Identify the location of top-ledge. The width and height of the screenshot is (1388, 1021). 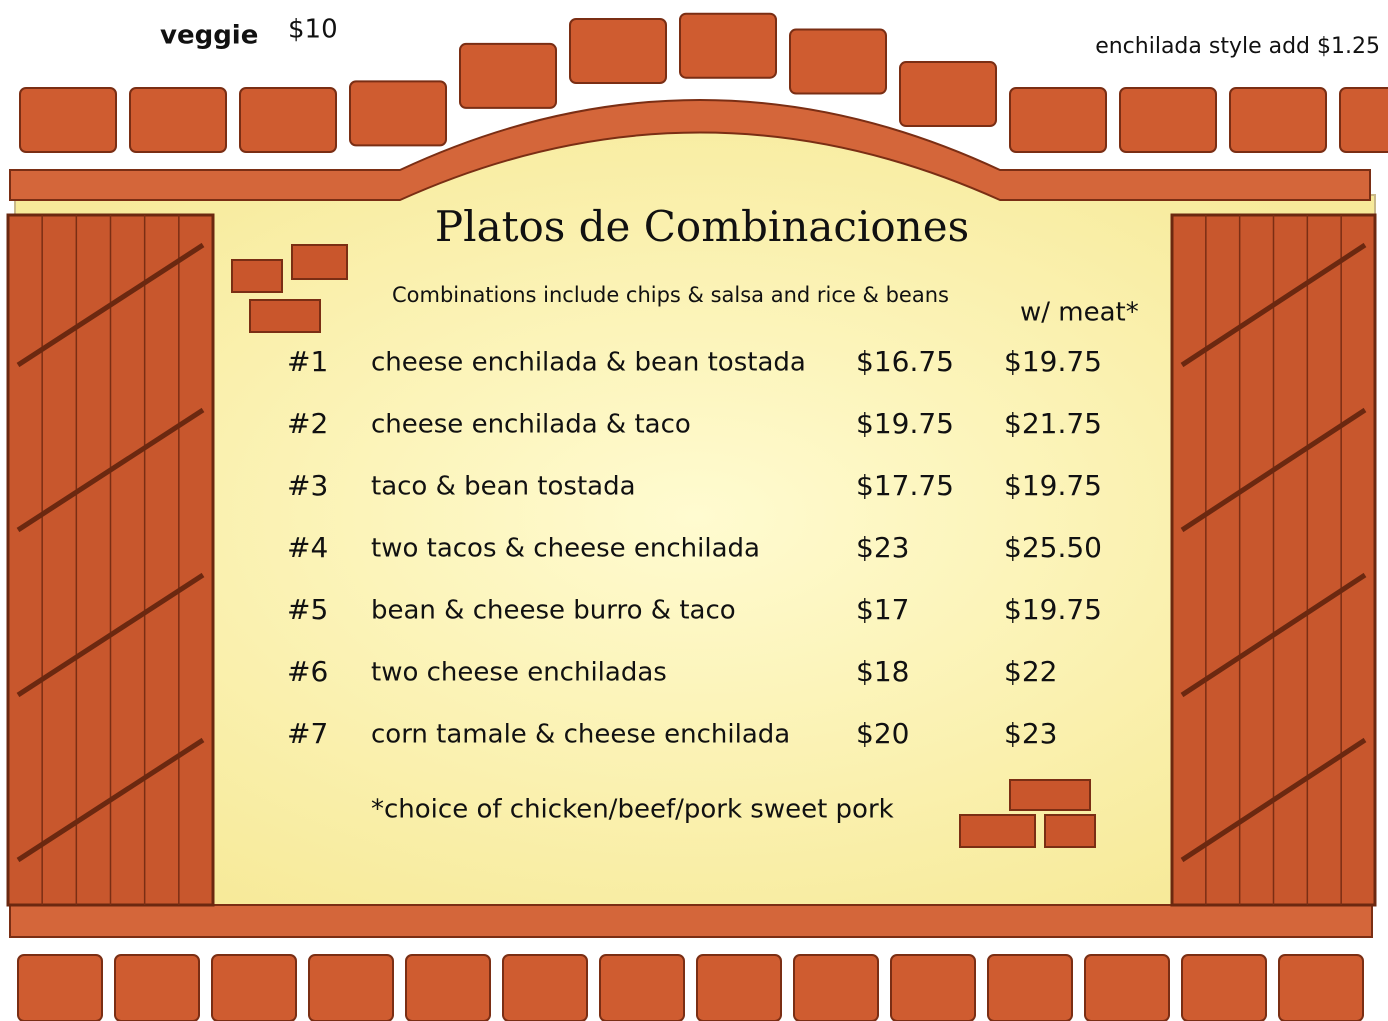
(690, 150).